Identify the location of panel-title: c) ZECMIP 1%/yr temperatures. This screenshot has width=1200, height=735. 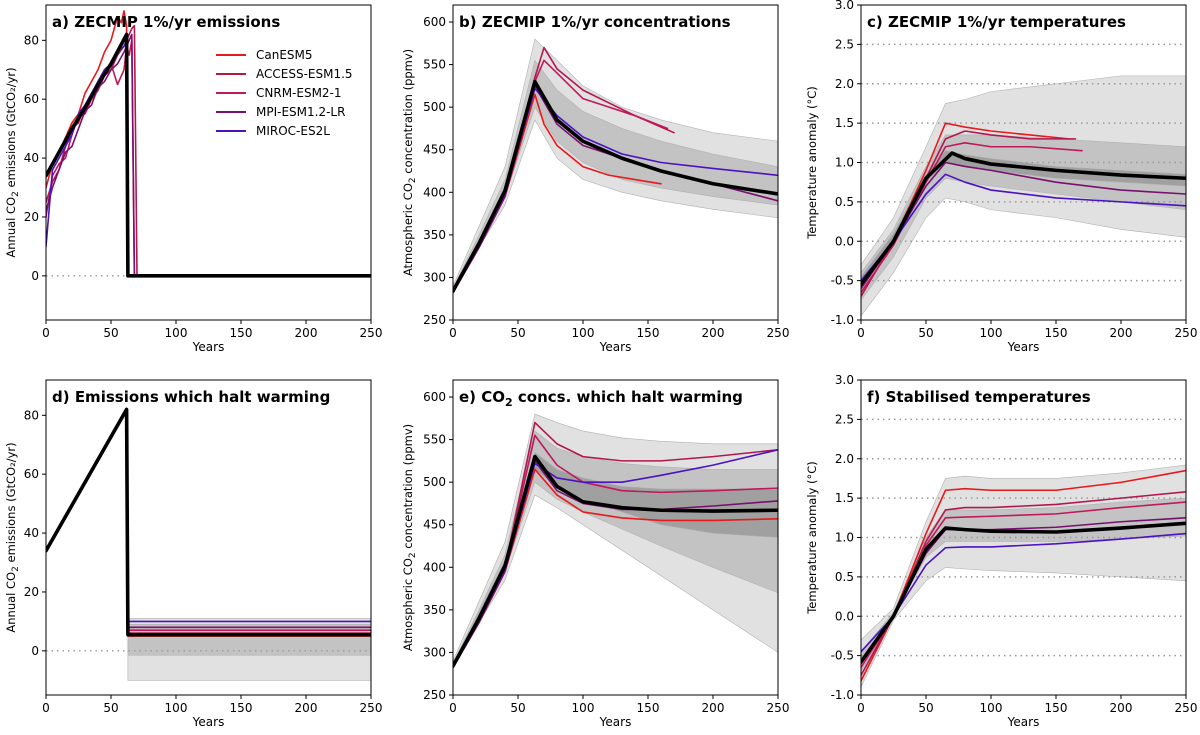
(996, 22).